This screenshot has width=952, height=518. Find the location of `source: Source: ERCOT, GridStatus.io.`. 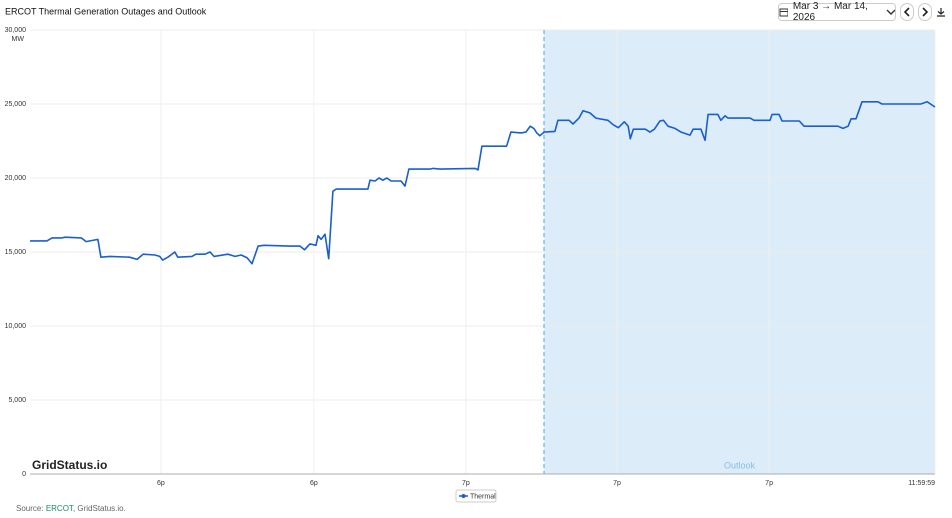

source: Source: ERCOT, GridStatus.io. is located at coordinates (71, 508).